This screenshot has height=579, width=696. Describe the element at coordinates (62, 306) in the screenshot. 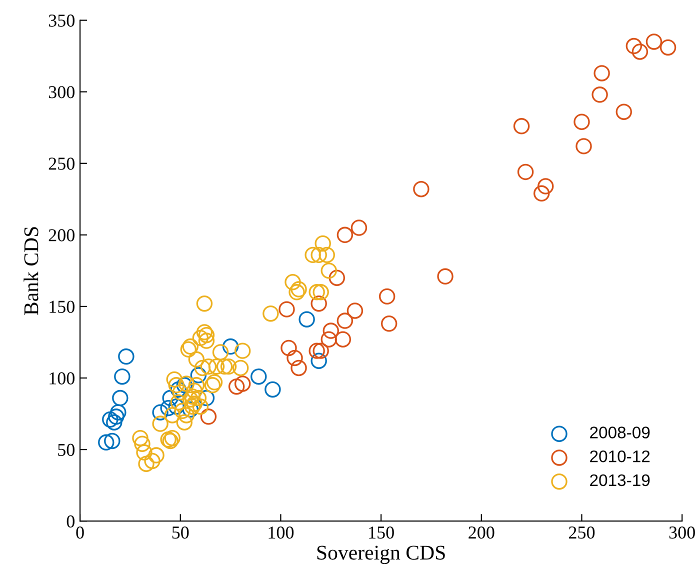

I see `y-tick-label: 150` at that location.